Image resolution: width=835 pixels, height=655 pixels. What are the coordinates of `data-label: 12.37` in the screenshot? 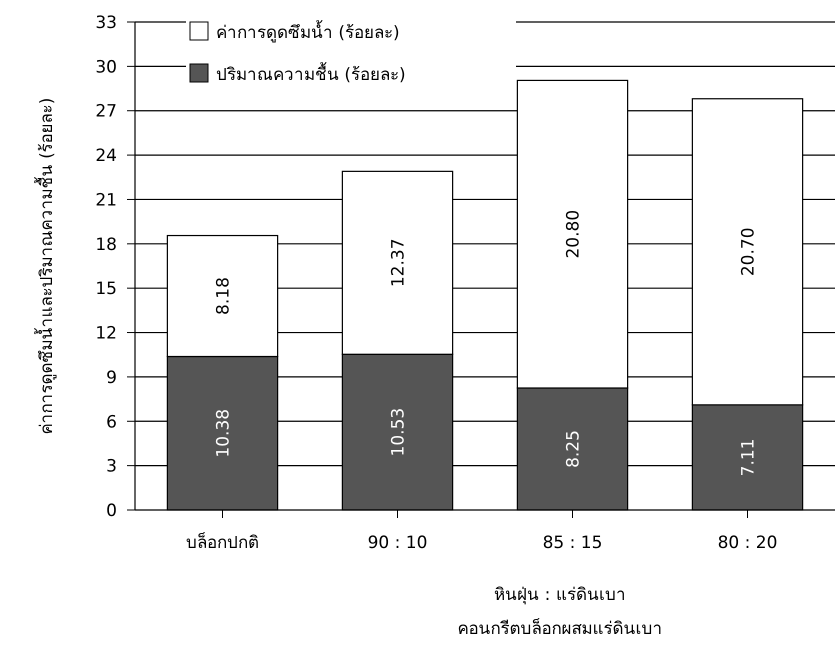 It's located at (398, 263).